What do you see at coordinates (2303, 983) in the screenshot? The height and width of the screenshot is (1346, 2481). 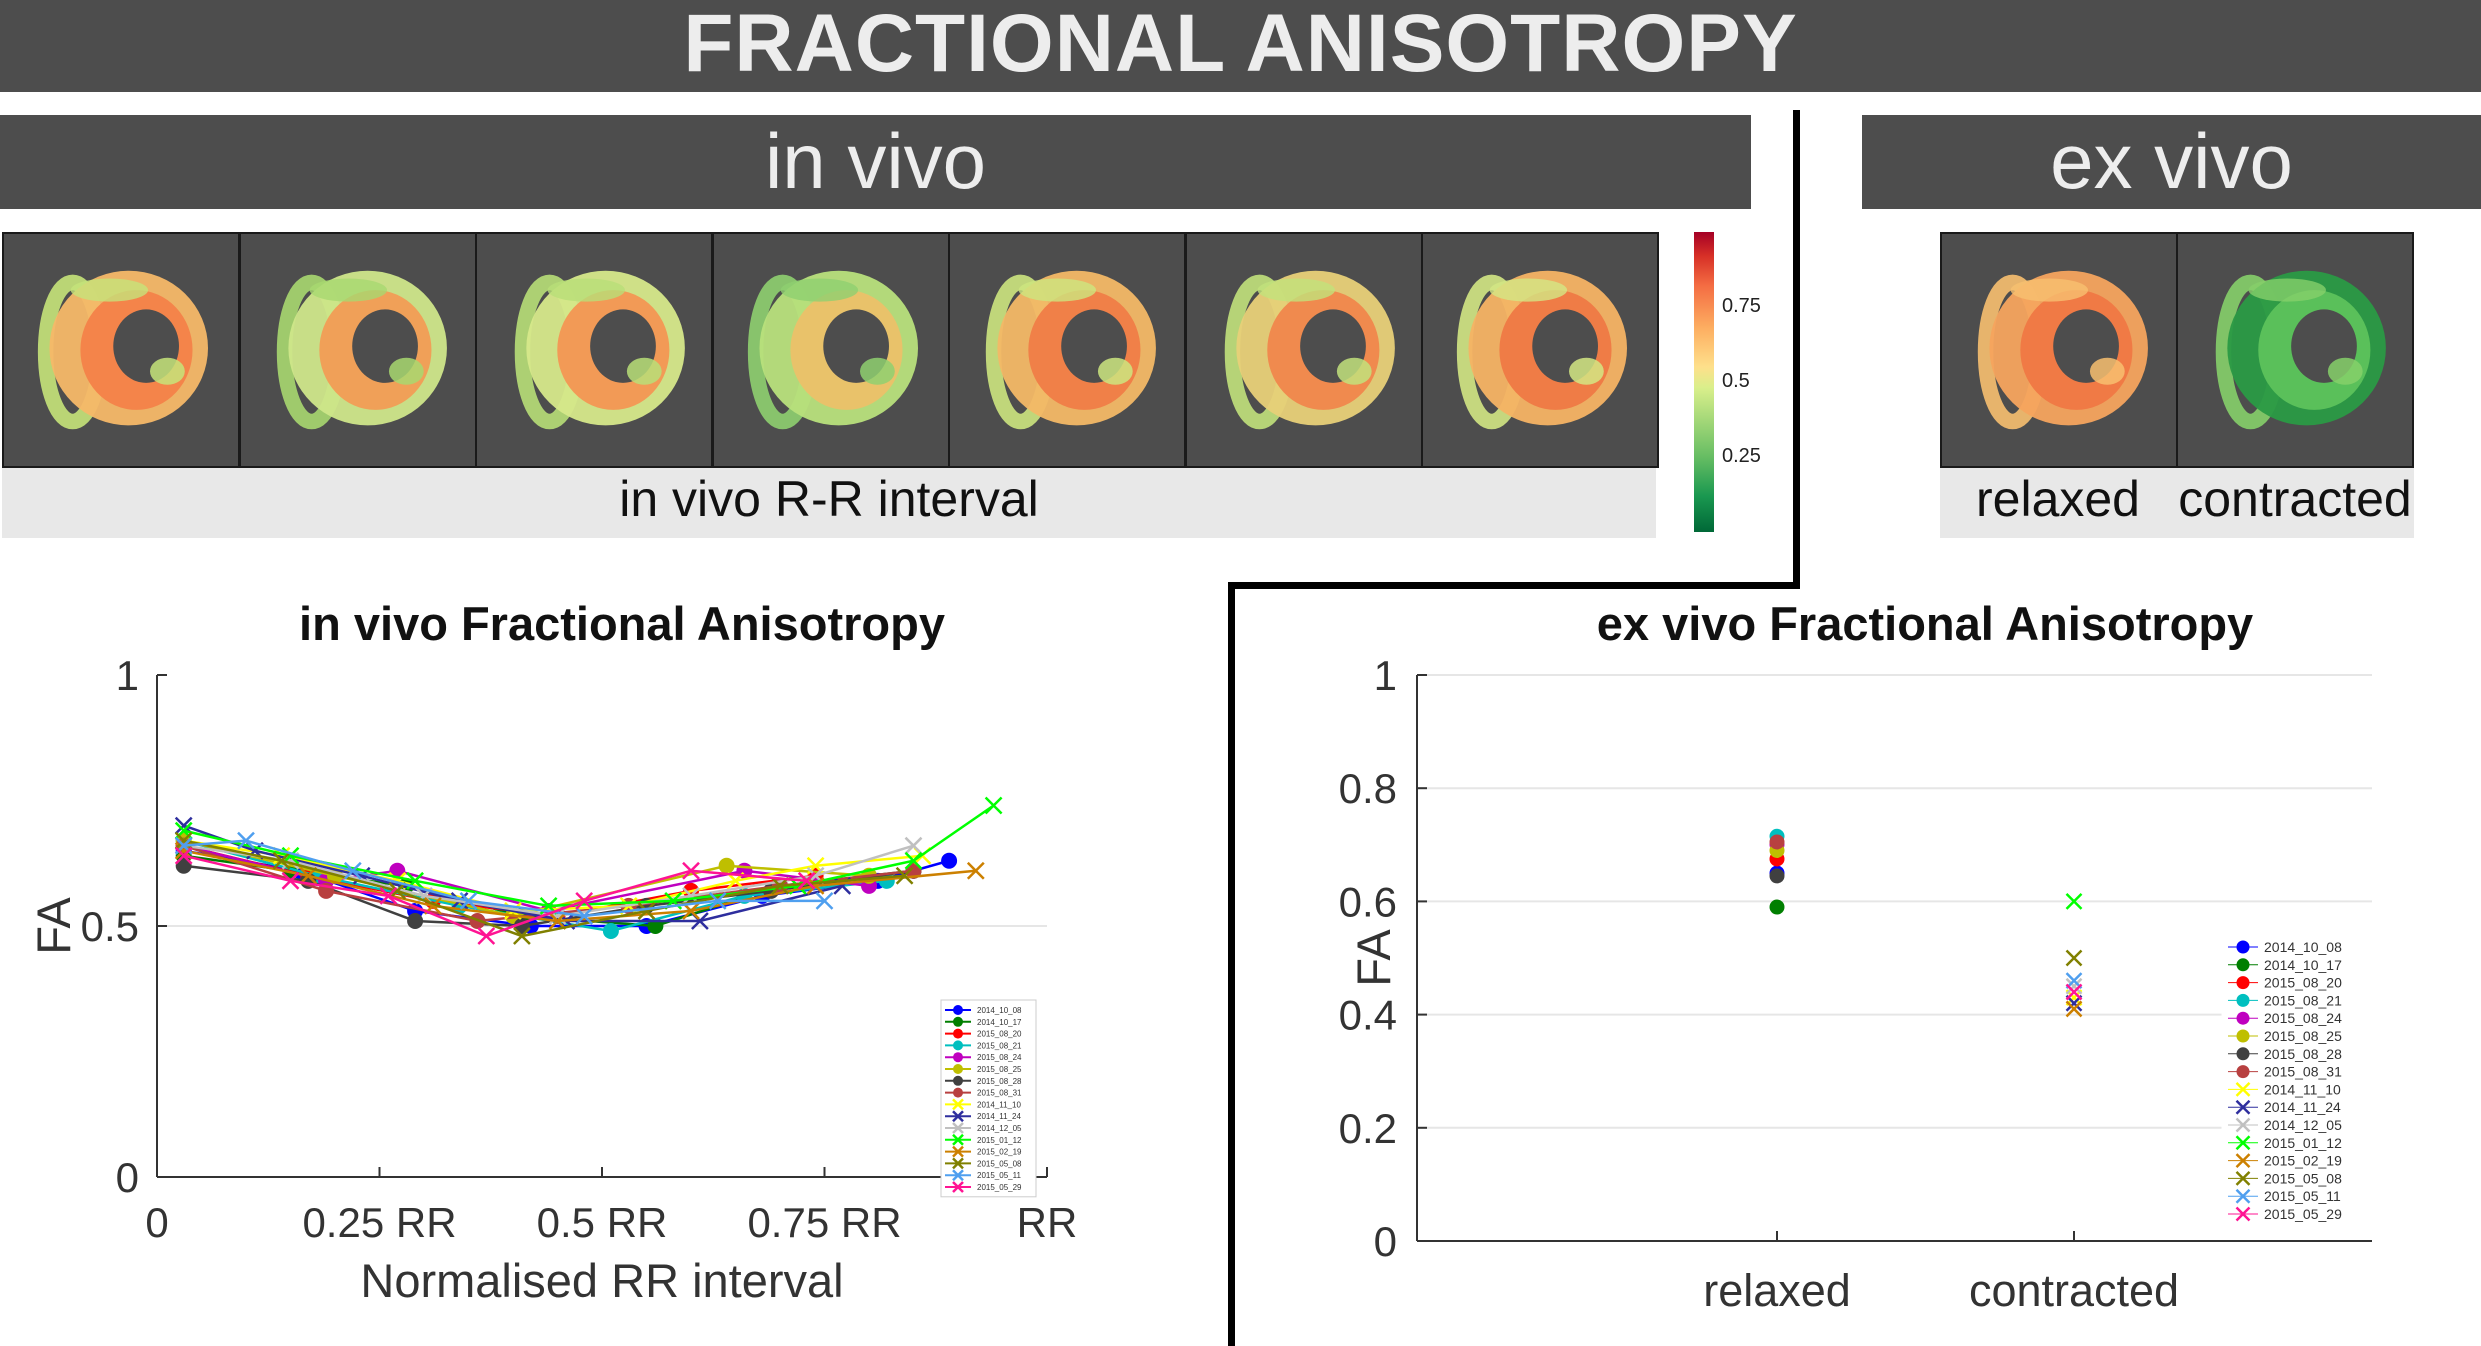 I see `legend-label: 2015_08_20` at bounding box center [2303, 983].